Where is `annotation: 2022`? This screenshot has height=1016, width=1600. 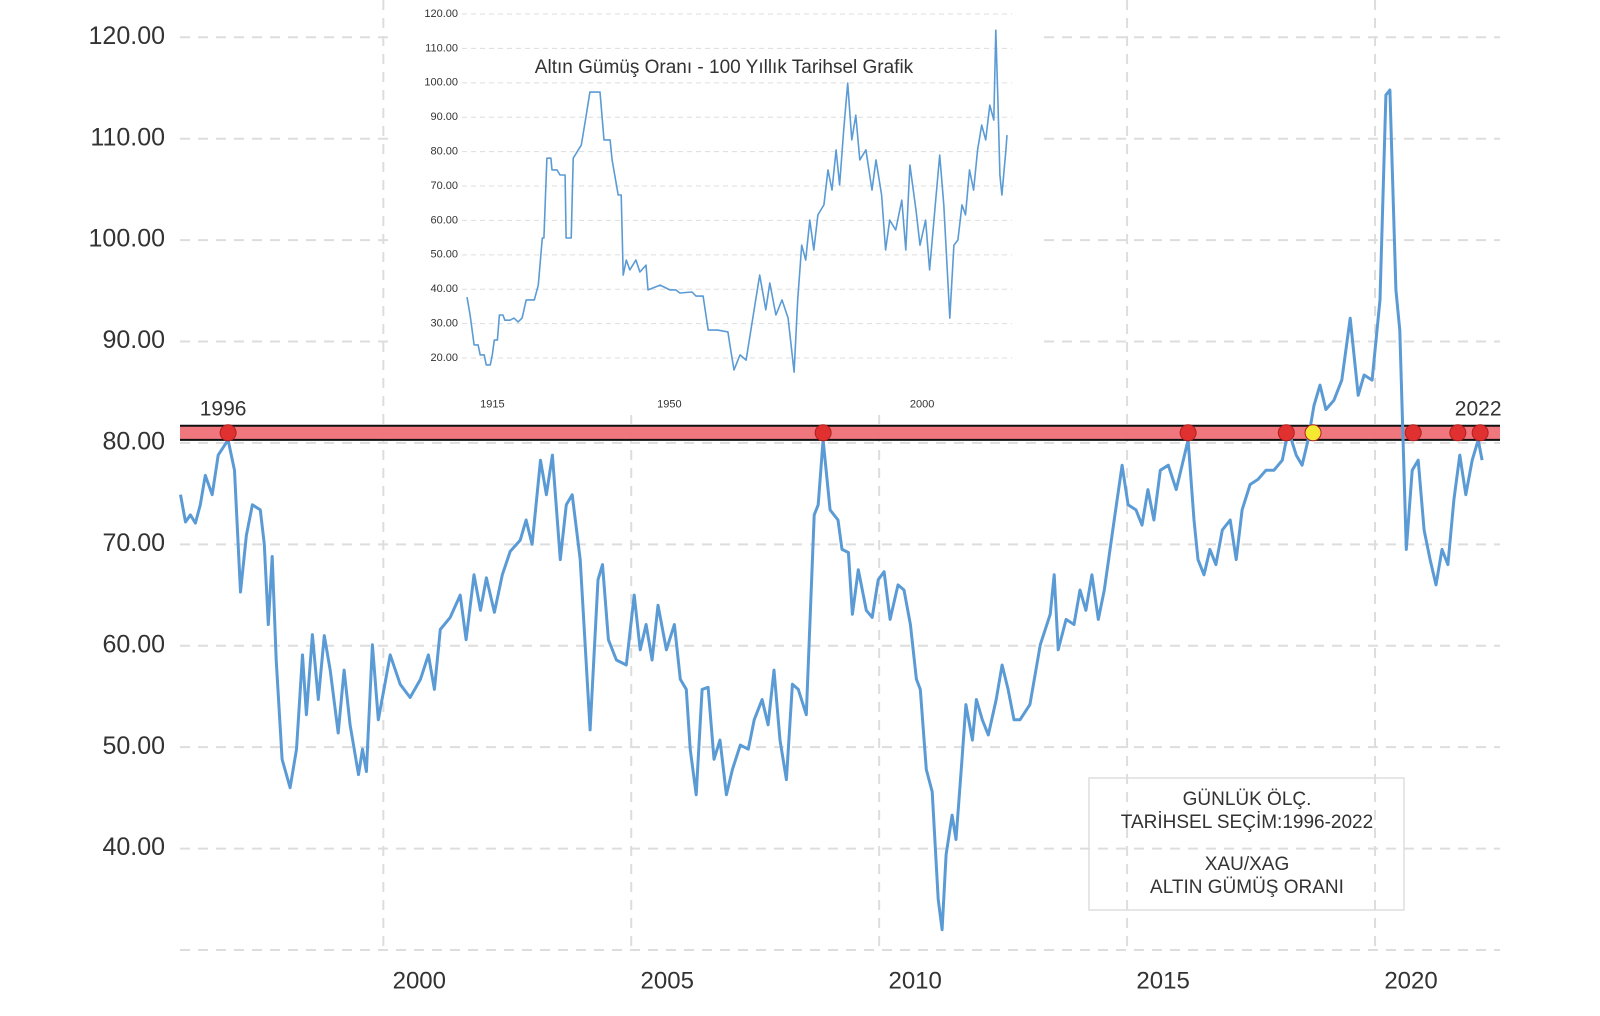 annotation: 2022 is located at coordinates (1478, 408).